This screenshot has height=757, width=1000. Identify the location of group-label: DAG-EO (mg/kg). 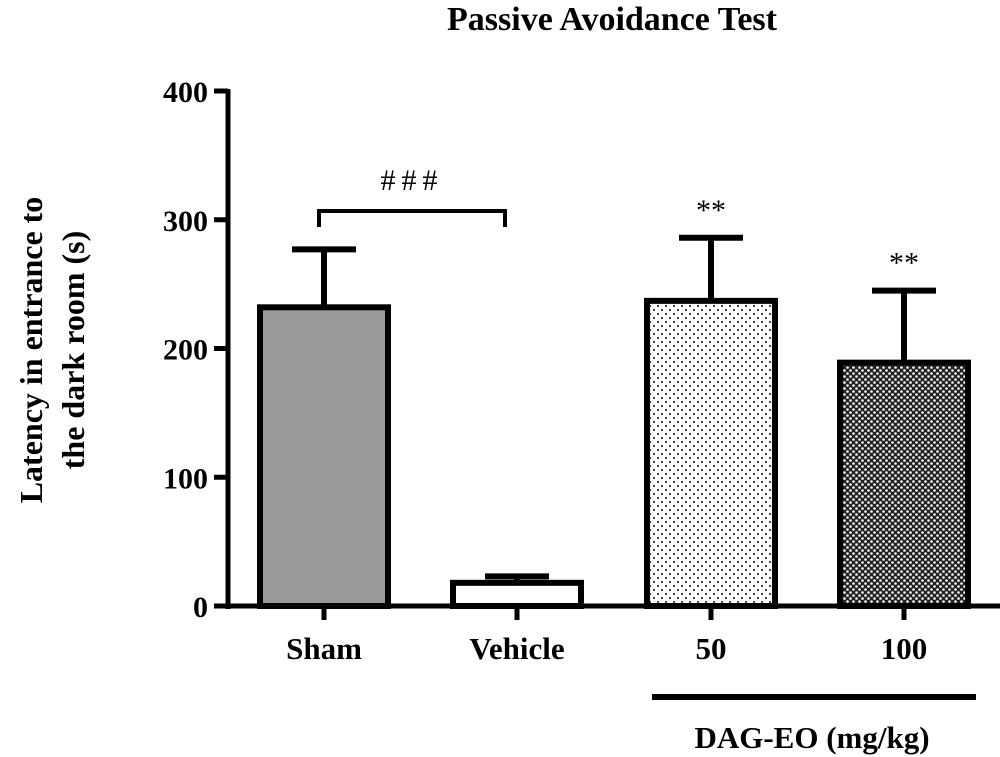
(811, 737).